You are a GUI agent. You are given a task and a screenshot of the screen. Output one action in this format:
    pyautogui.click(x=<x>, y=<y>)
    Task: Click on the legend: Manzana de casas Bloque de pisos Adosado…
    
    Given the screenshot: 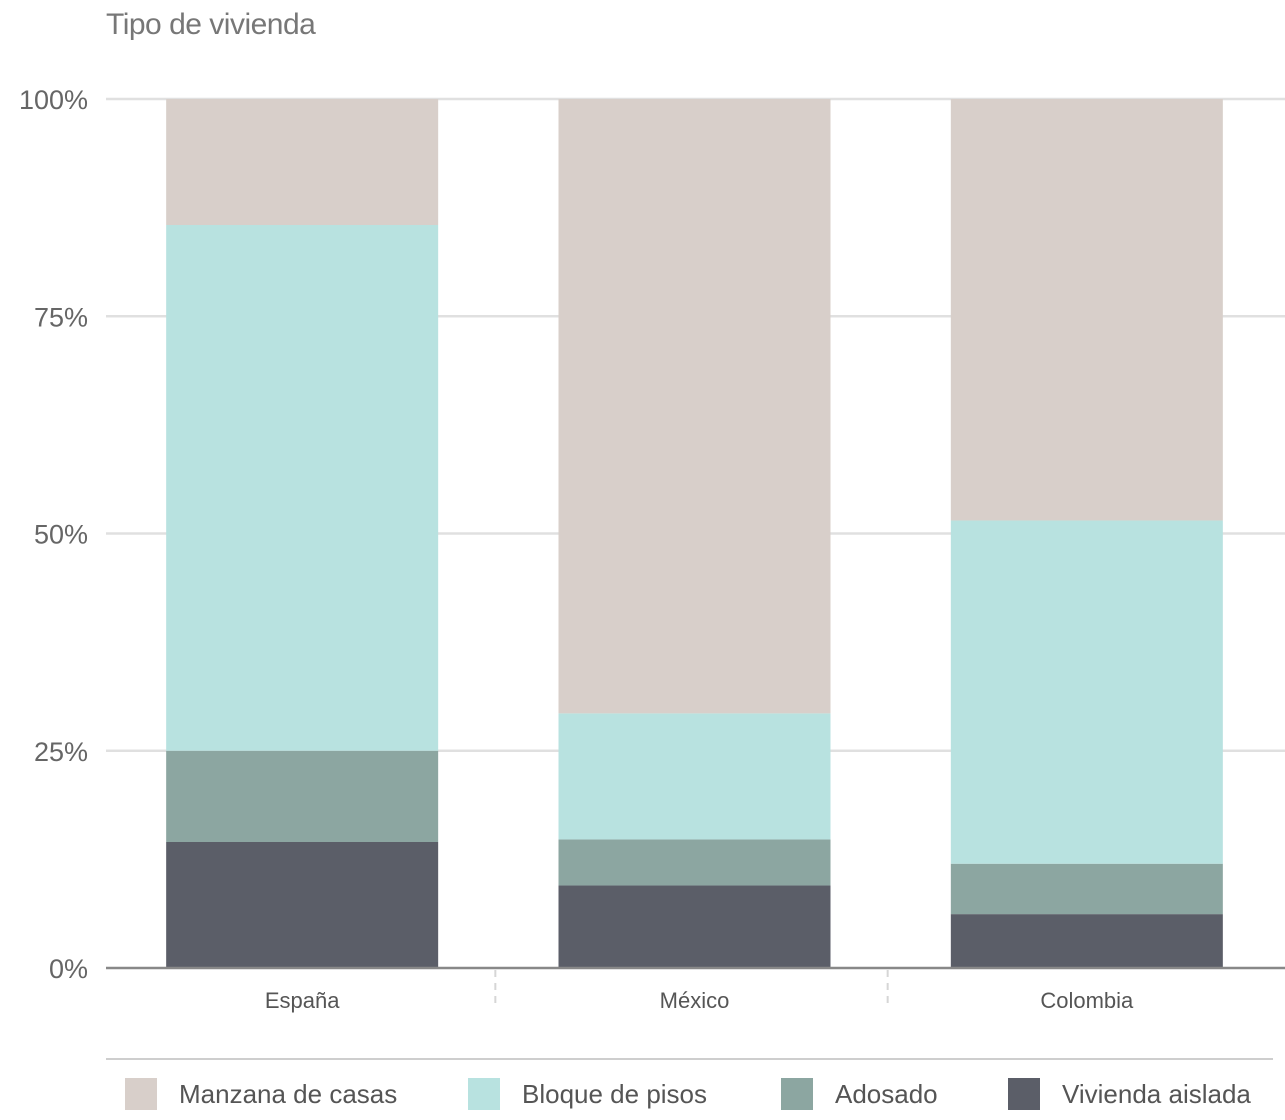 What is the action you would take?
    pyautogui.click(x=642, y=1089)
    